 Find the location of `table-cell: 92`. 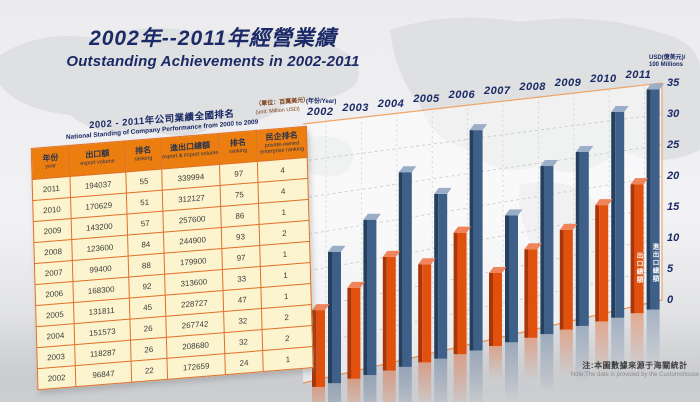

table-cell: 92 is located at coordinates (147, 286).